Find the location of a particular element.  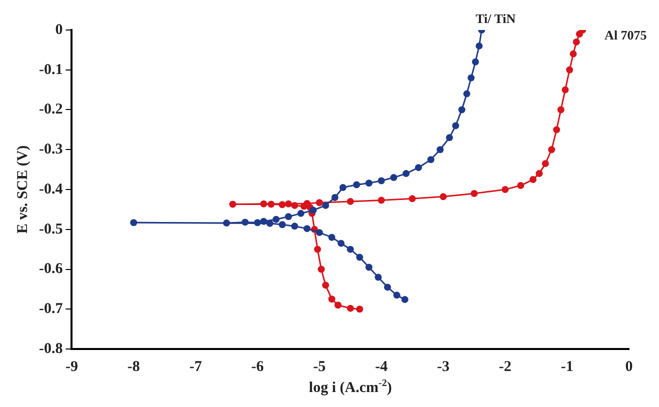

y-tick-label: 0 is located at coordinates (59, 30).